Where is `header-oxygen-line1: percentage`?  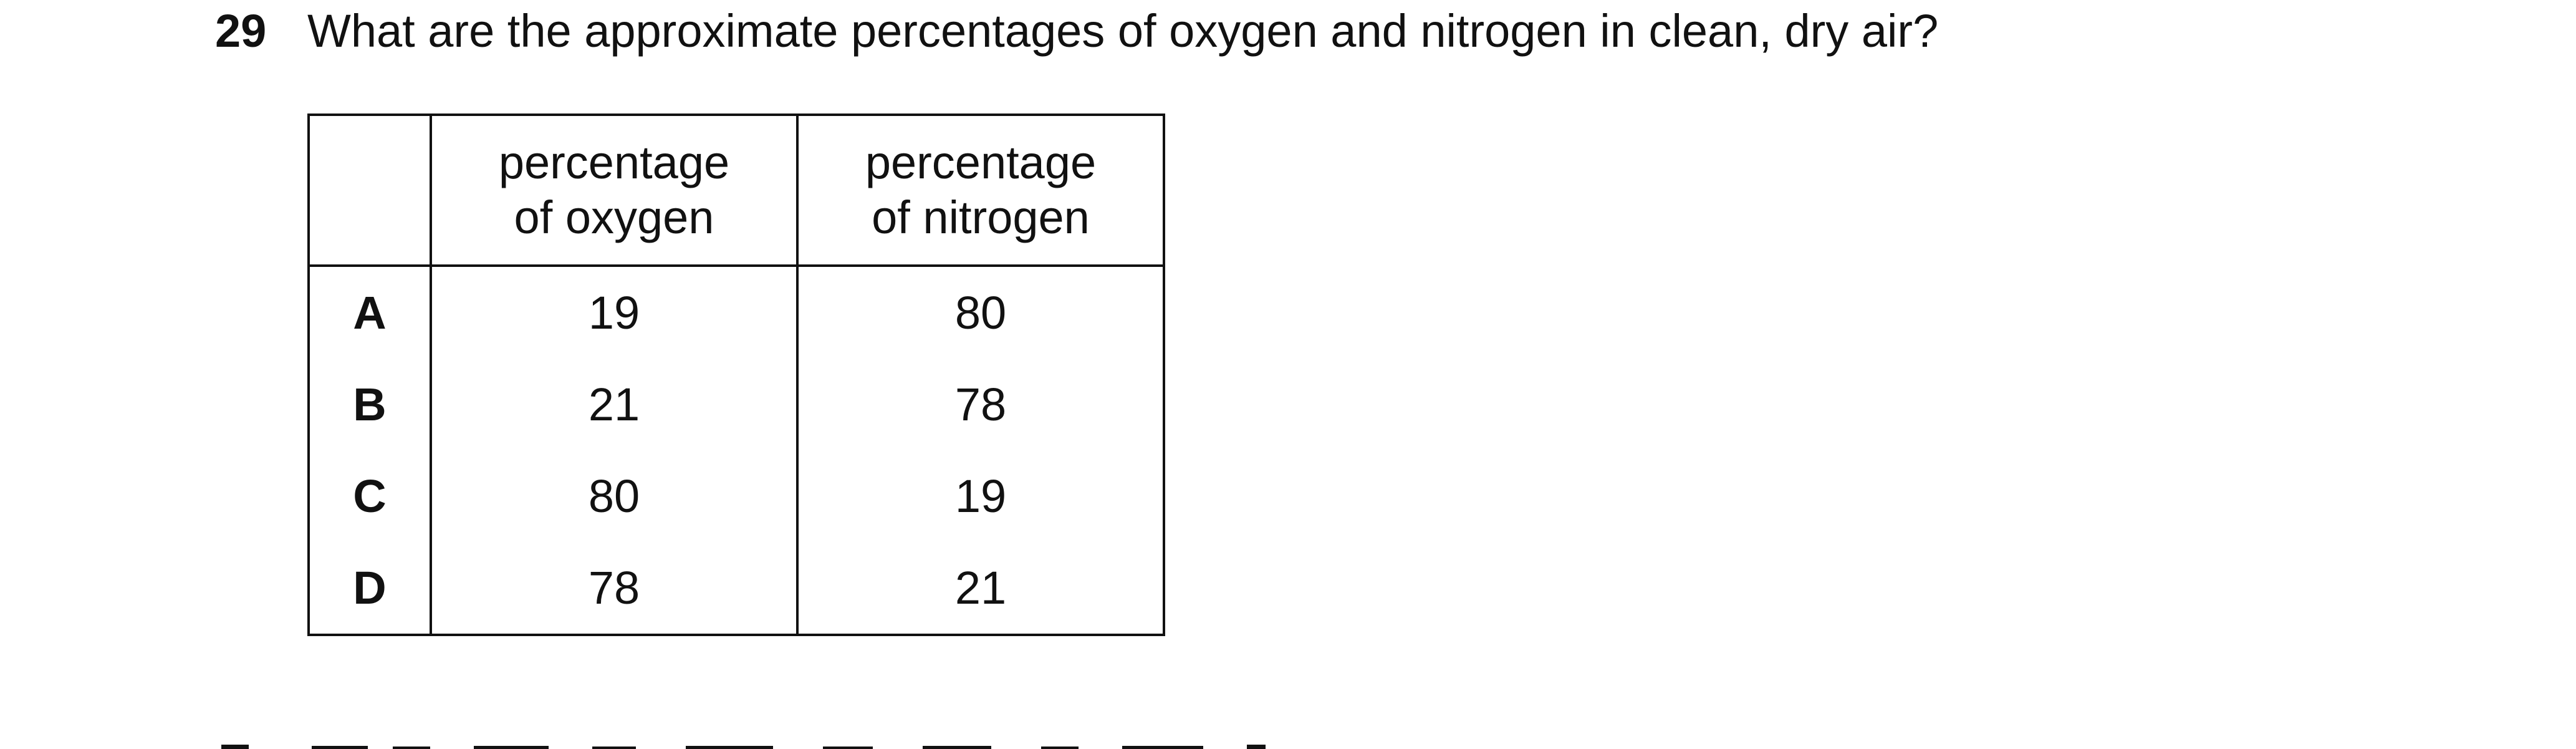 header-oxygen-line1: percentage is located at coordinates (614, 162).